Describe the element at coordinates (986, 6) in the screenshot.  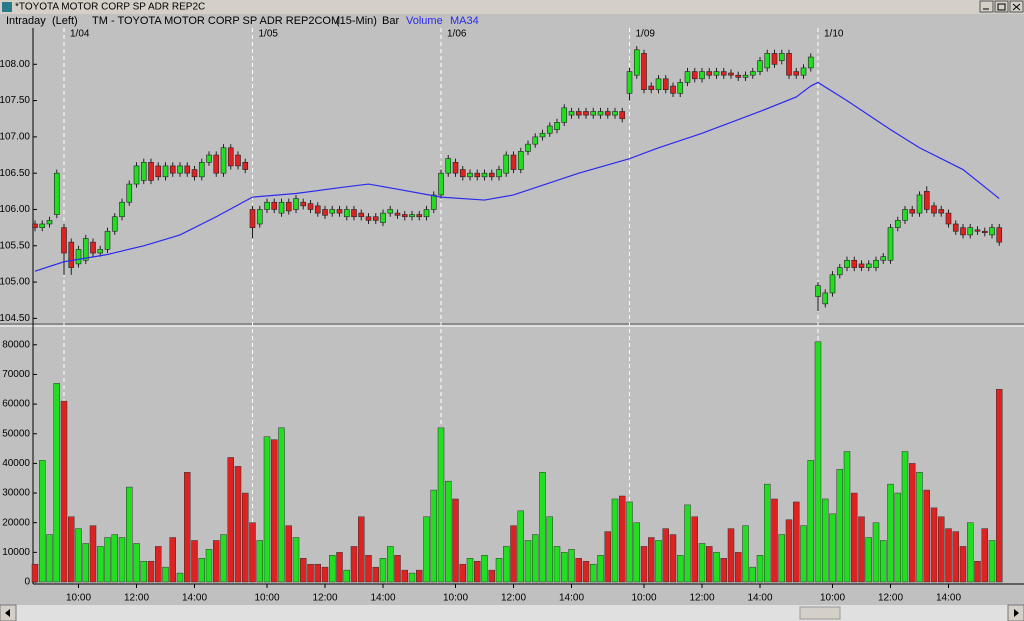
I see `minimize-button` at that location.